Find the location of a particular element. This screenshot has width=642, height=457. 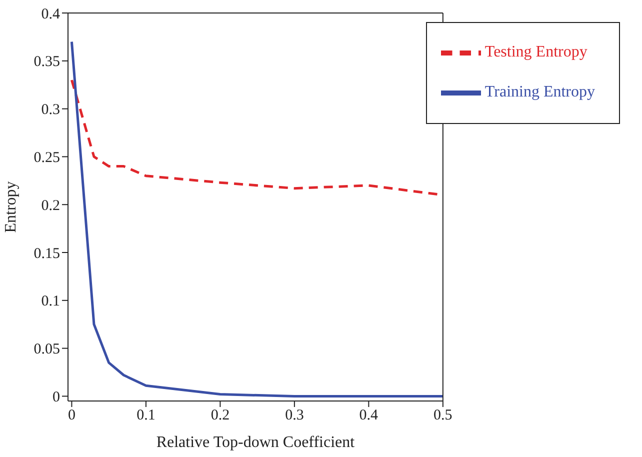

y-tick-label: 0.1 is located at coordinates (50, 302).